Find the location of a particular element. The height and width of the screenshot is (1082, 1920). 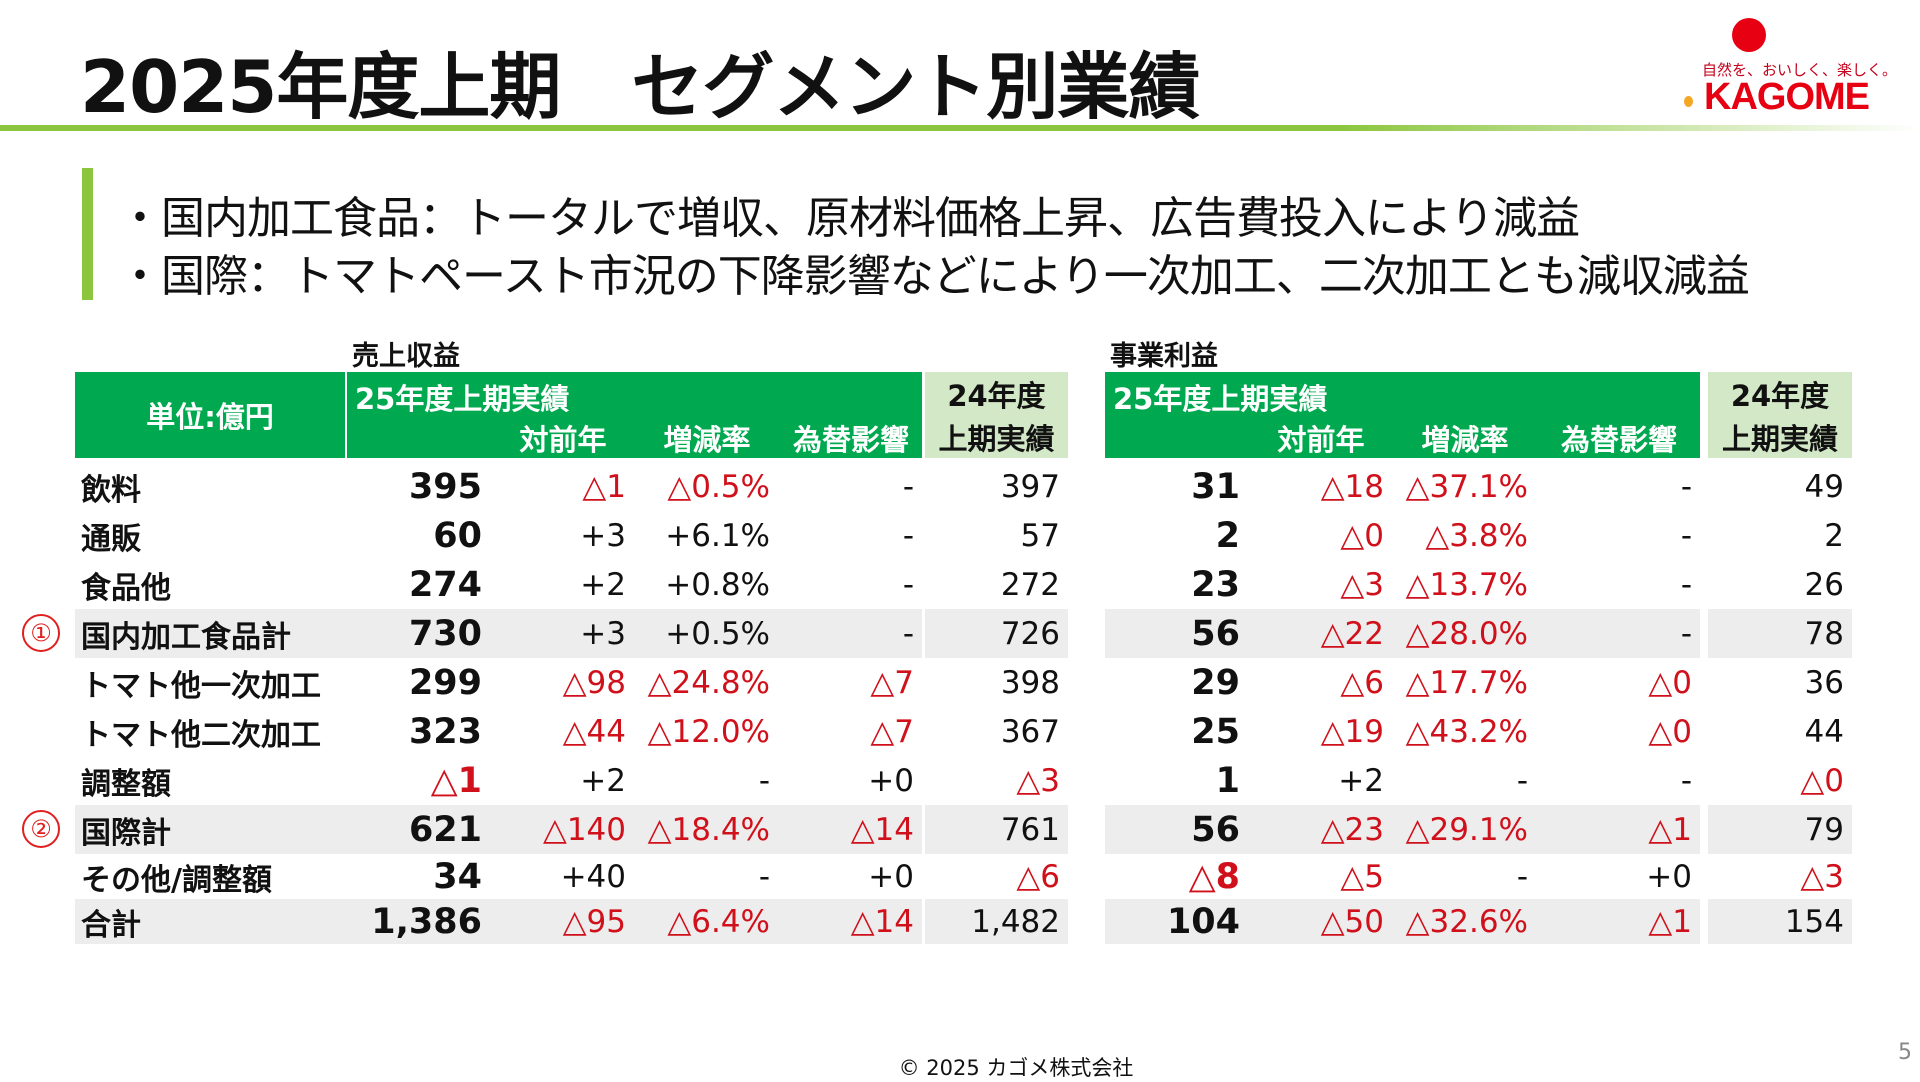

logo-tagline: 自然を、おいしく、楽しく。 is located at coordinates (1800, 70).